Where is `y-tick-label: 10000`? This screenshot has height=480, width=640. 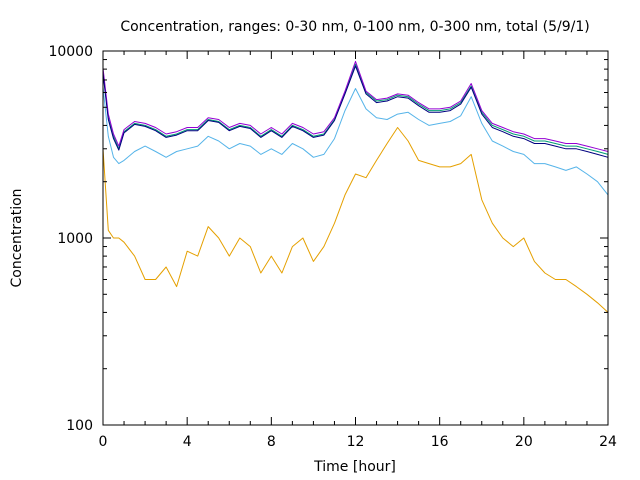
y-tick-label: 10000 is located at coordinates (70, 52).